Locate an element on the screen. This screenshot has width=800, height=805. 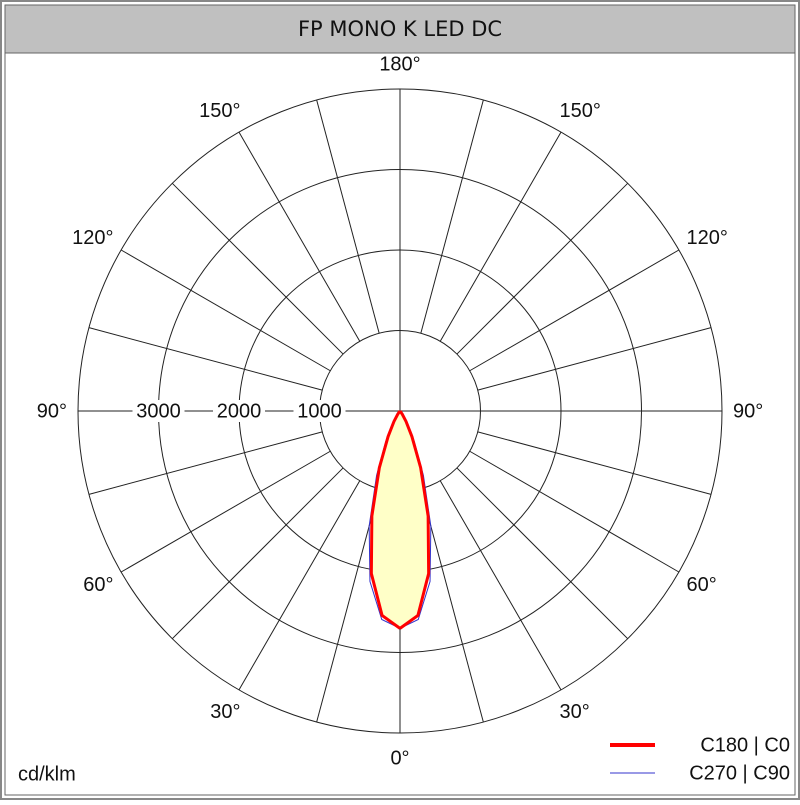
beam-fill is located at coordinates (400, 520).